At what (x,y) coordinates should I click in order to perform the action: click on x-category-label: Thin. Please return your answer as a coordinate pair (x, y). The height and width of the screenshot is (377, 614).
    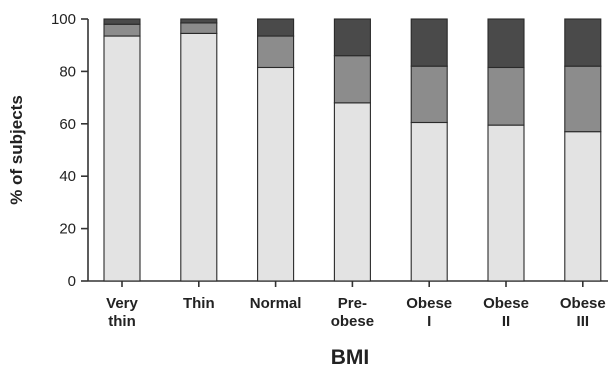
    Looking at the image, I should click on (199, 303).